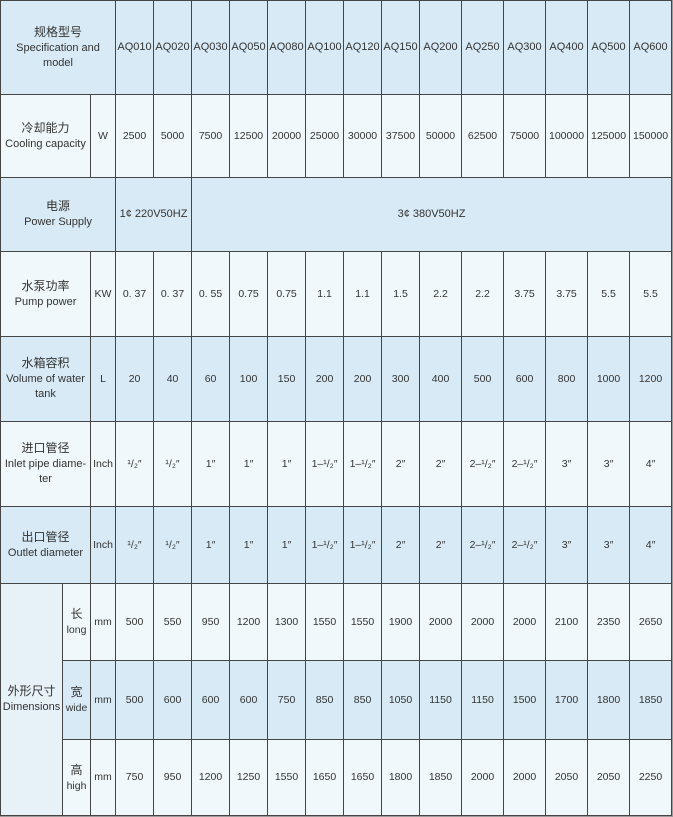 Image resolution: width=673 pixels, height=817 pixels. What do you see at coordinates (249, 777) in the screenshot?
I see `cell-value: 1250` at bounding box center [249, 777].